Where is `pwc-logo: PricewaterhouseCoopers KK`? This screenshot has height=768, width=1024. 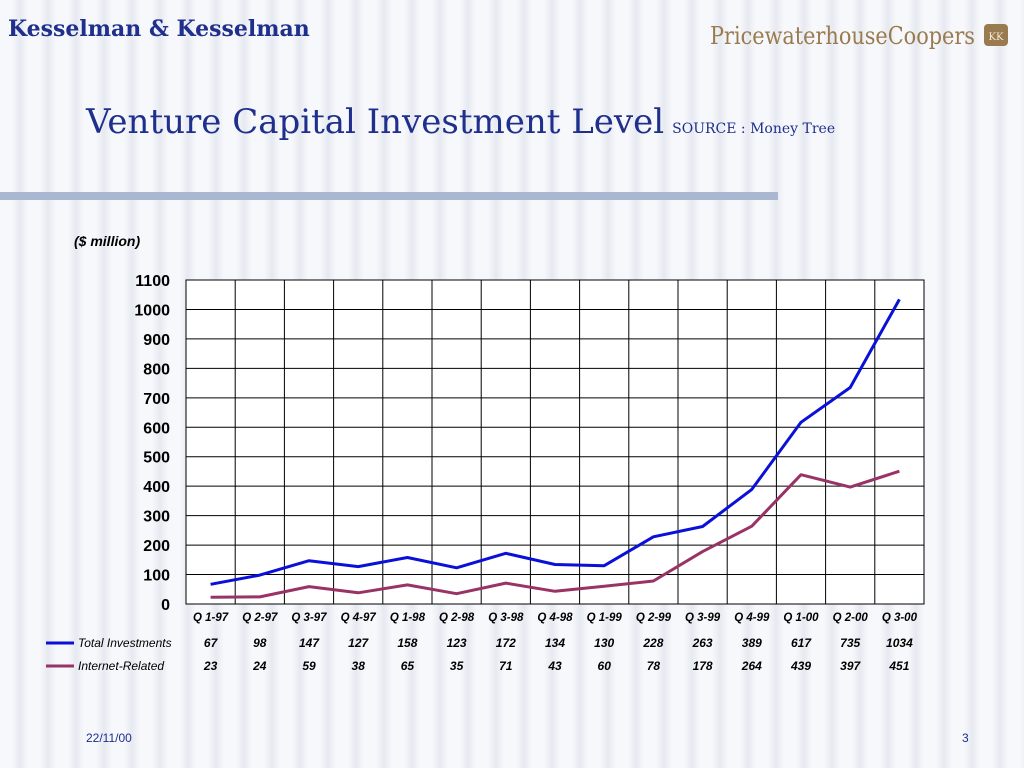
pwc-logo: PricewaterhouseCoopers KK is located at coordinates (859, 36).